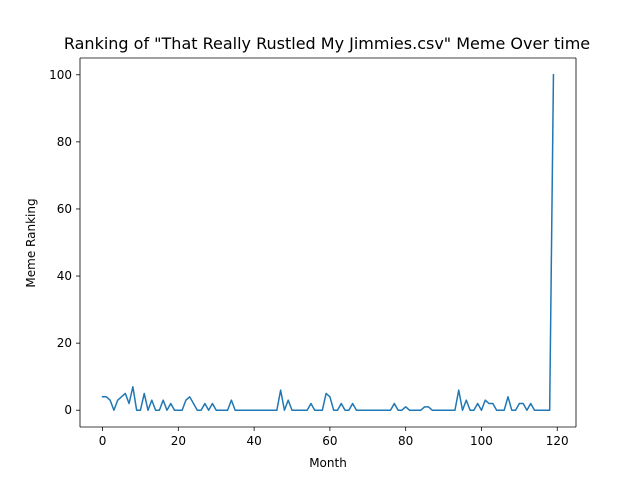 Image resolution: width=640 pixels, height=480 pixels. Describe the element at coordinates (64, 343) in the screenshot. I see `y-tick-label: 20` at that location.